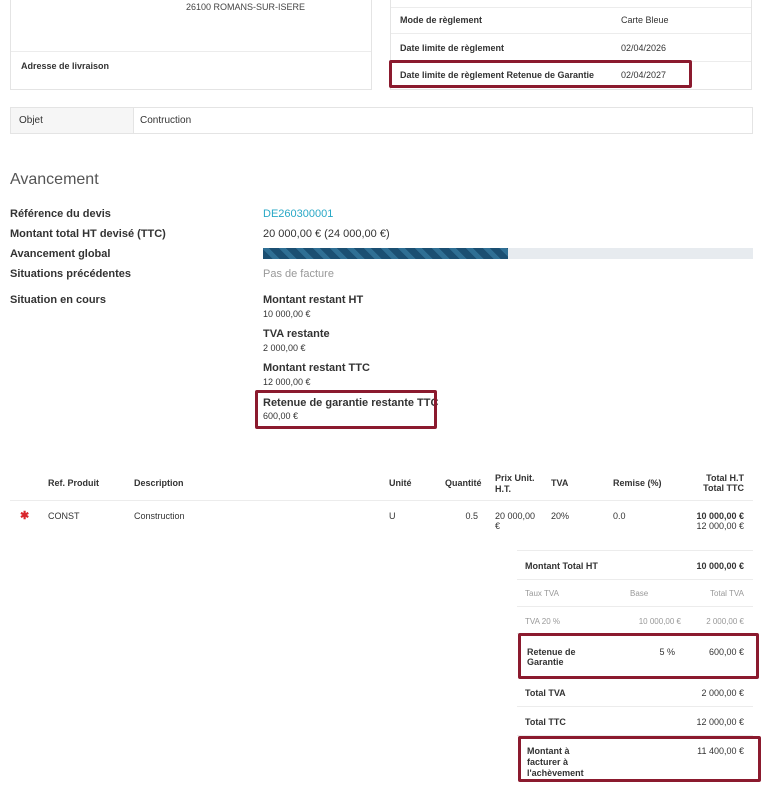 The width and height of the screenshot is (768, 787). What do you see at coordinates (560, 483) in the screenshot?
I see `col-header-tva: TVA` at bounding box center [560, 483].